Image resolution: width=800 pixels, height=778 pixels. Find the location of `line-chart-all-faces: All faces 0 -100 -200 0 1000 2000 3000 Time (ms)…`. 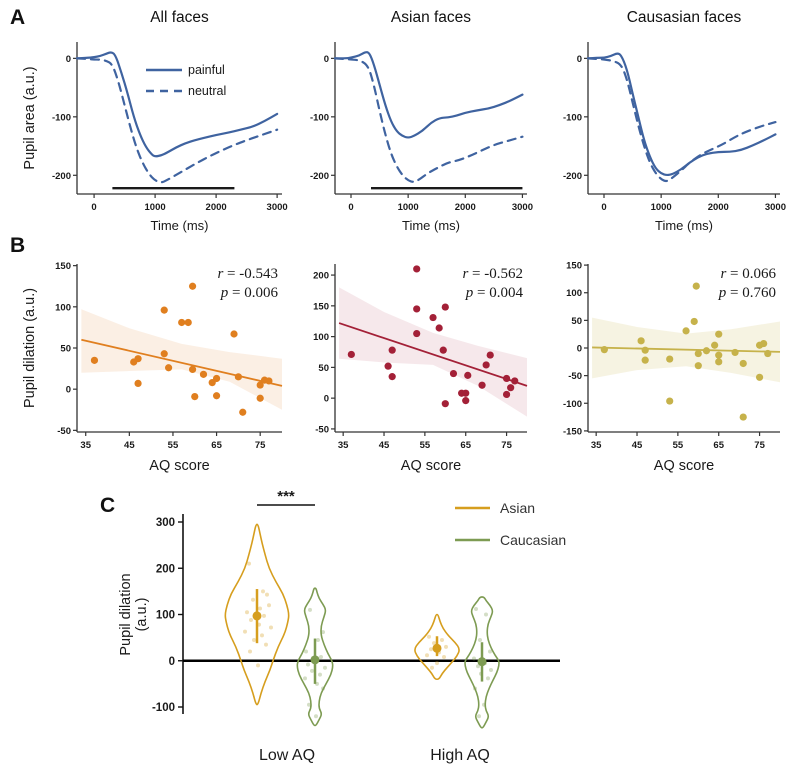

line-chart-all-faces: All faces 0 -100 -200 0 1000 2000 3000 Time (ms)… is located at coordinates (155, 121).